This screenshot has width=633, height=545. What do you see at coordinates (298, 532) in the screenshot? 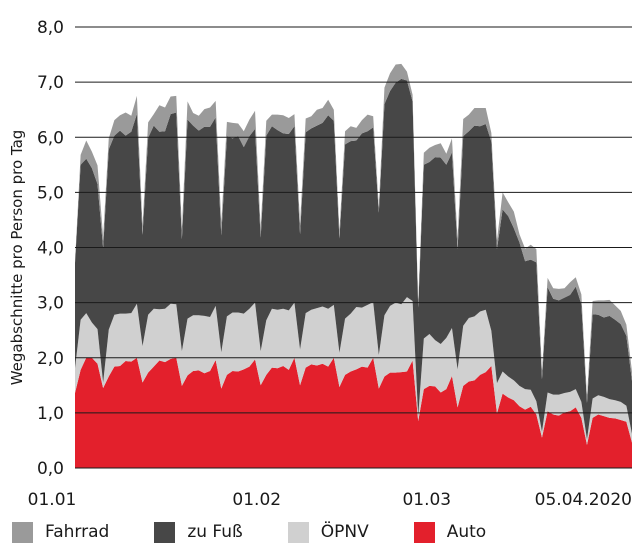
I see `legend-swatch-oepnv` at bounding box center [298, 532].